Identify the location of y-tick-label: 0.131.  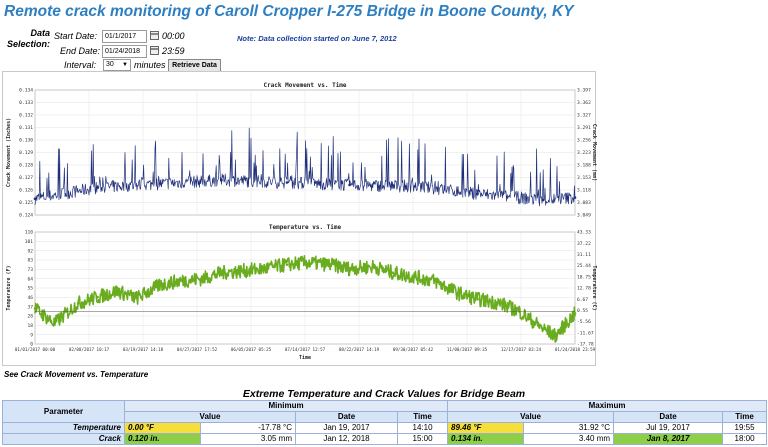
(26, 128).